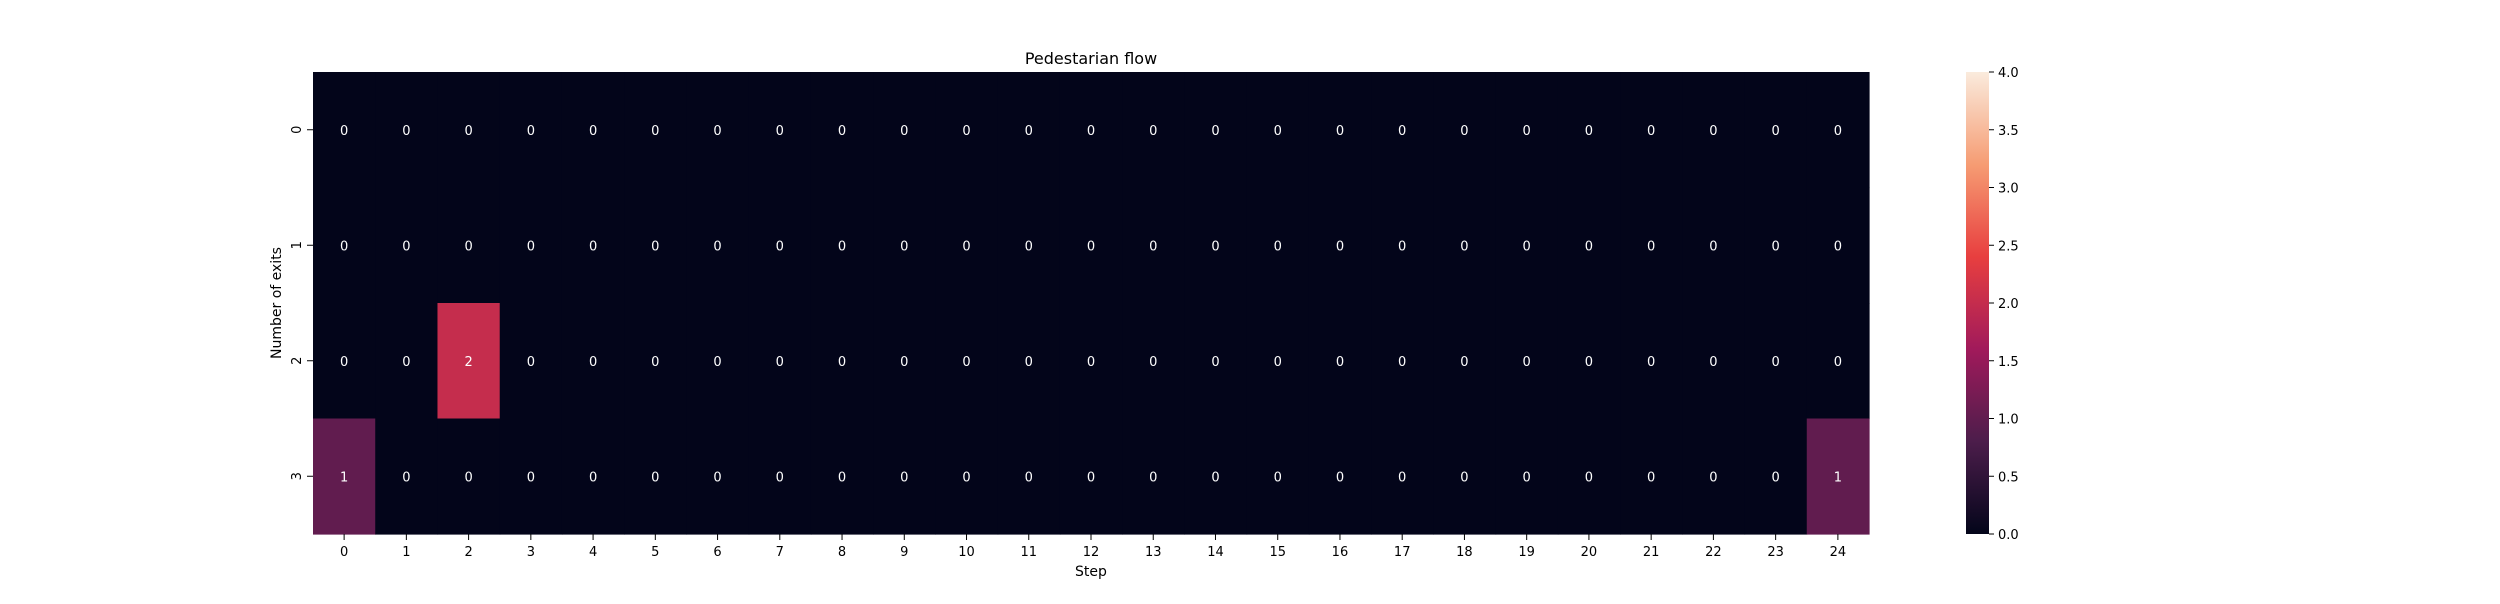  Describe the element at coordinates (717, 552) in the screenshot. I see `x-tick-label: 6` at that location.